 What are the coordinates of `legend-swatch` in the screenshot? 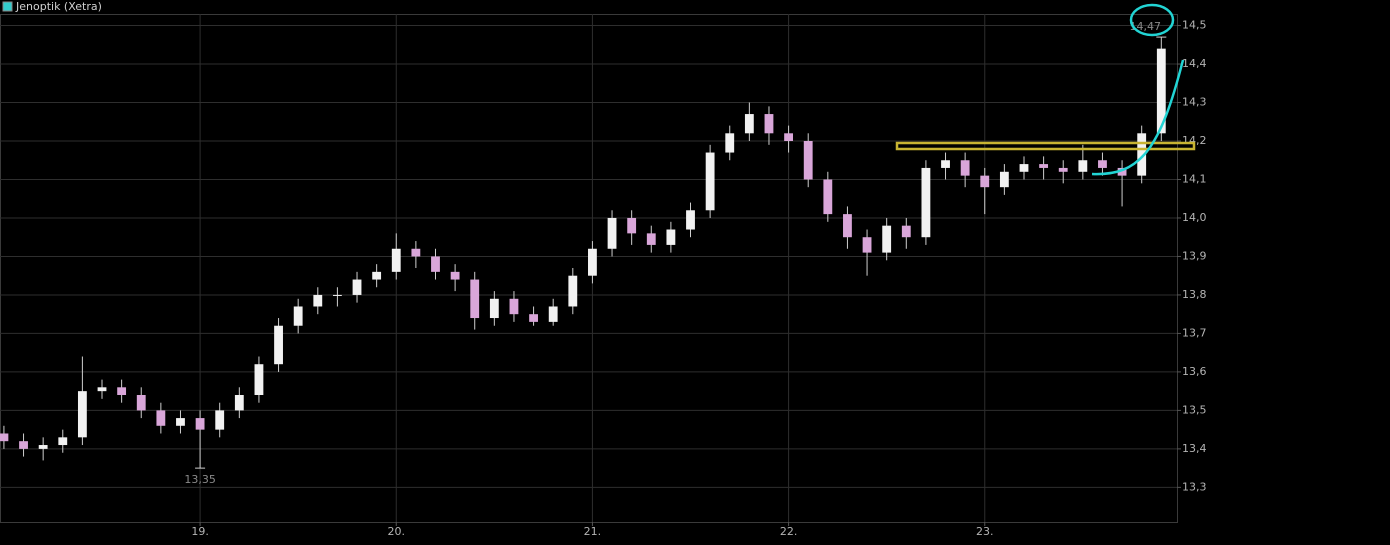 It's located at (7, 6).